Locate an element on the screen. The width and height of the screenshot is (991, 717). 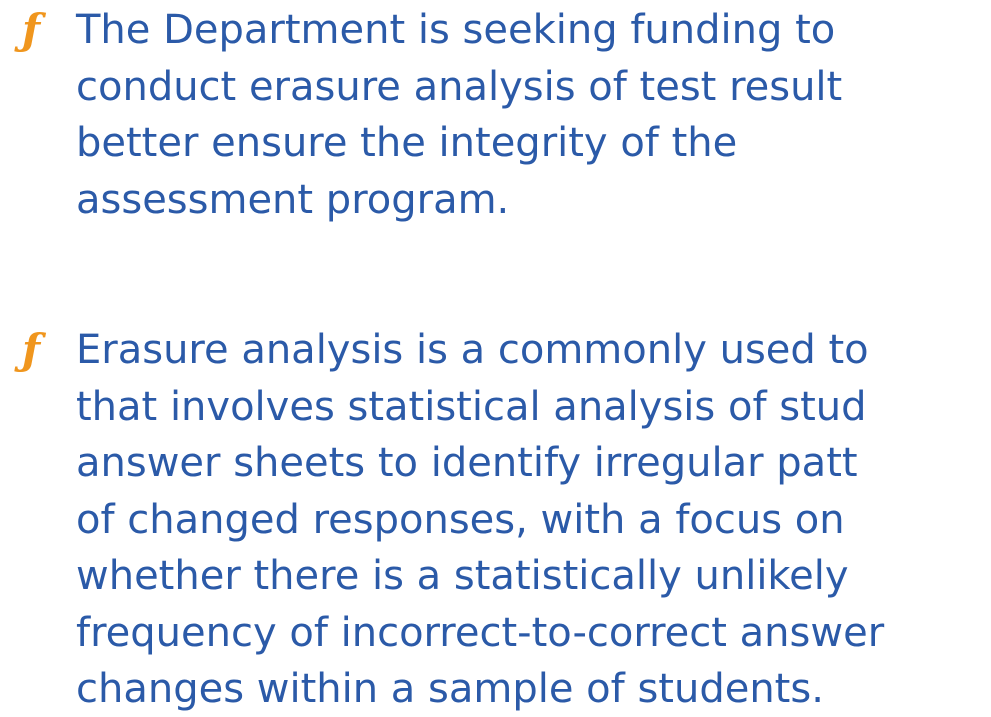
text-line: The Department is seeking funding to is located at coordinates (456, 30).